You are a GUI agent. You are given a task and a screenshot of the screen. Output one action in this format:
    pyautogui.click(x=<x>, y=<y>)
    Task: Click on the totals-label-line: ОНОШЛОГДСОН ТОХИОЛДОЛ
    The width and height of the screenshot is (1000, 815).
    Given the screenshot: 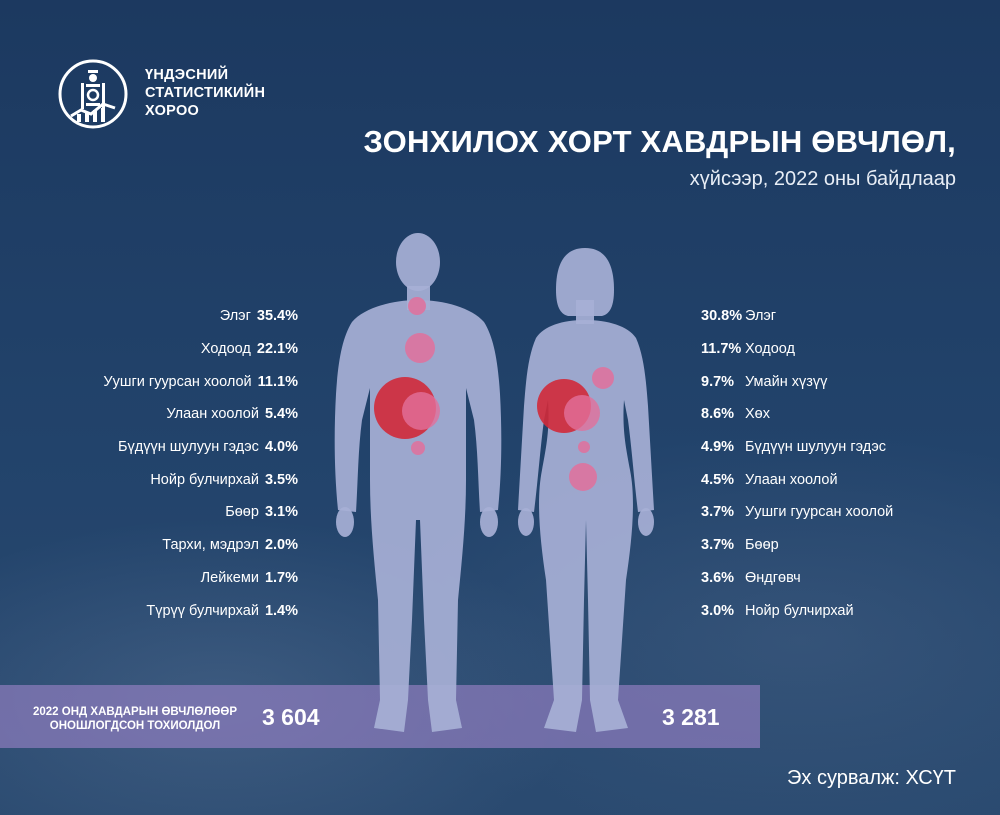 What is the action you would take?
    pyautogui.click(x=135, y=726)
    